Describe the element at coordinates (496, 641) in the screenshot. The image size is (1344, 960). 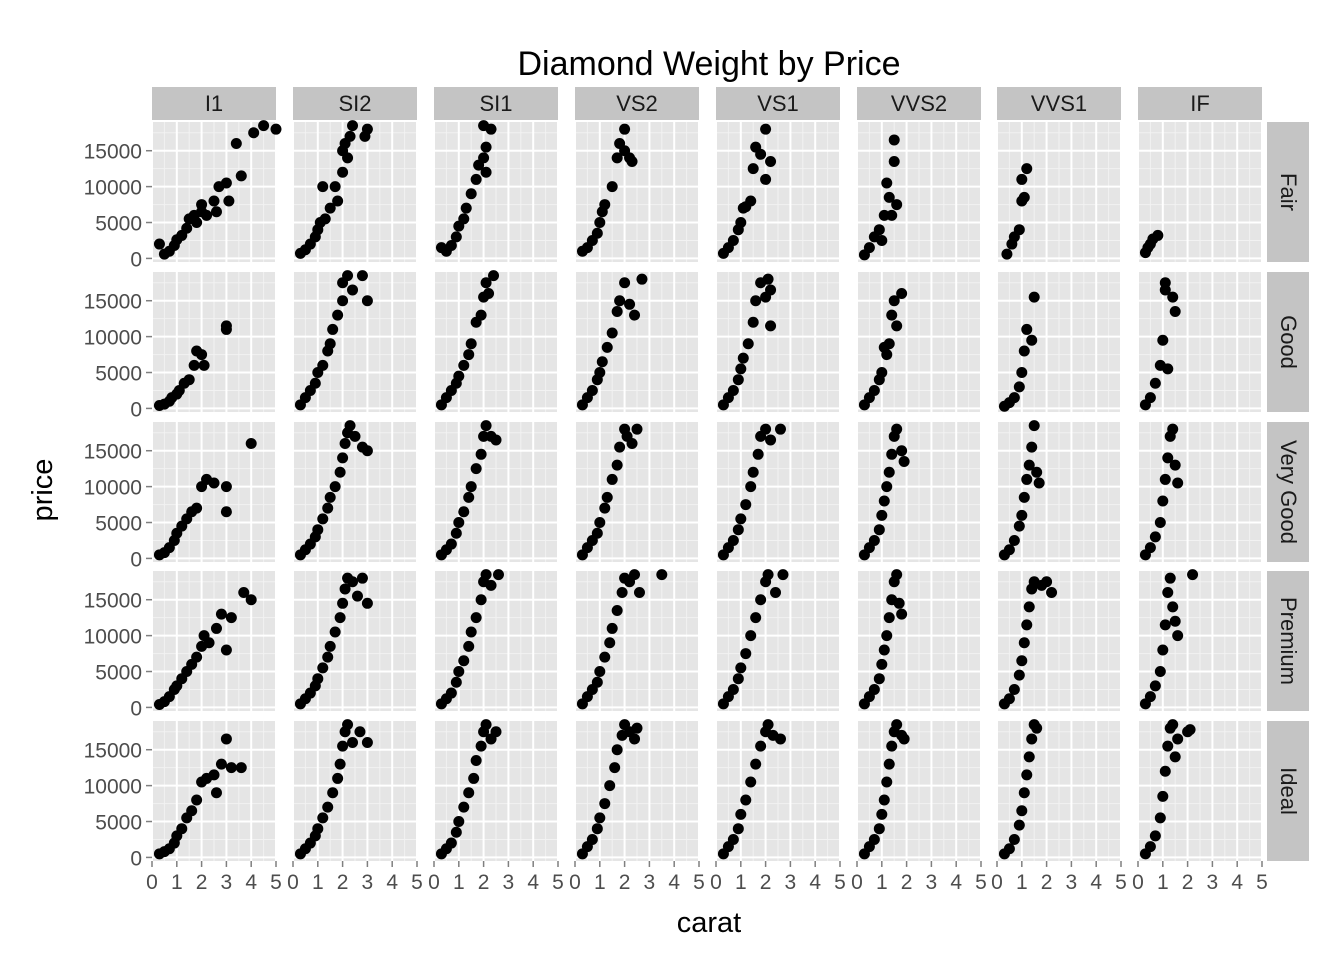
I see `panel-si1-premium` at that location.